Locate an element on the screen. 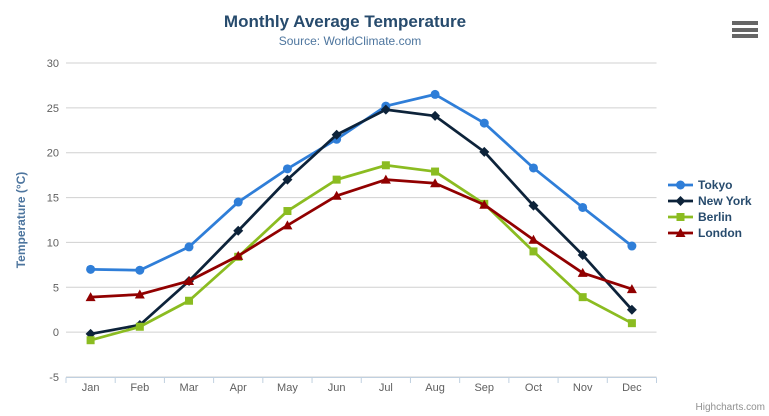 This screenshot has height=416, width=769. x-axis-tick-label: Jul is located at coordinates (386, 388).